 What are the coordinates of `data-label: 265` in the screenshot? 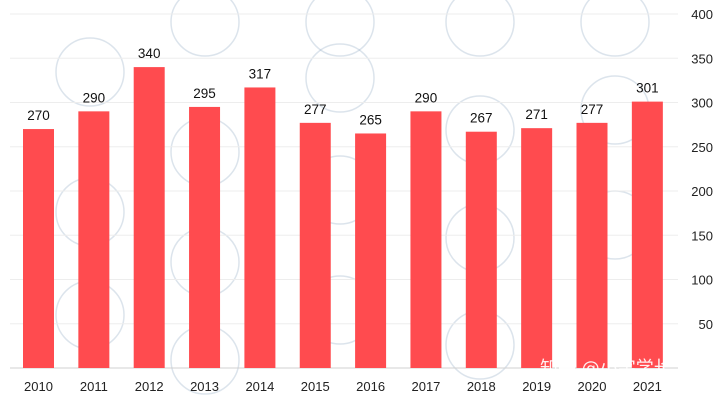 It's located at (370, 119).